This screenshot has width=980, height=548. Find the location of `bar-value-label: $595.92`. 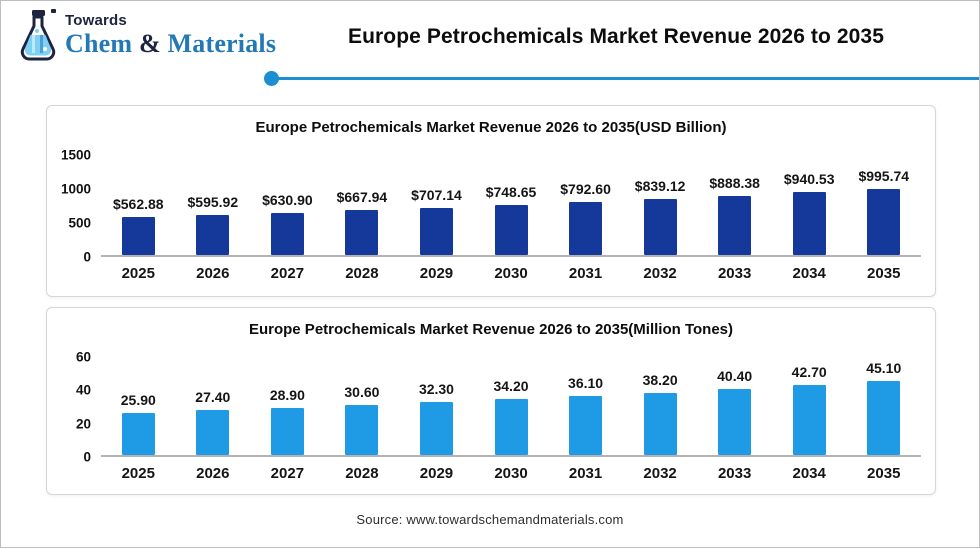

bar-value-label: $595.92 is located at coordinates (213, 202).